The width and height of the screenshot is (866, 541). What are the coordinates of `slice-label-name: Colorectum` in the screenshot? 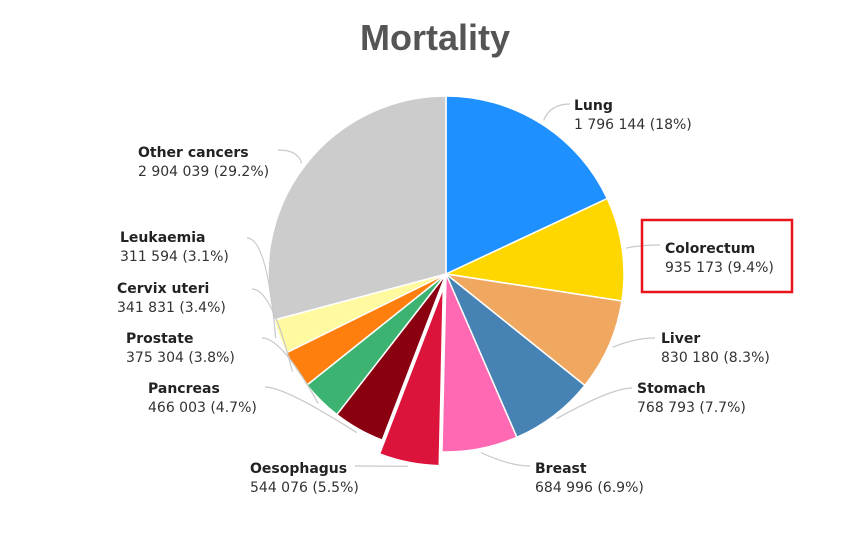 It's located at (710, 249).